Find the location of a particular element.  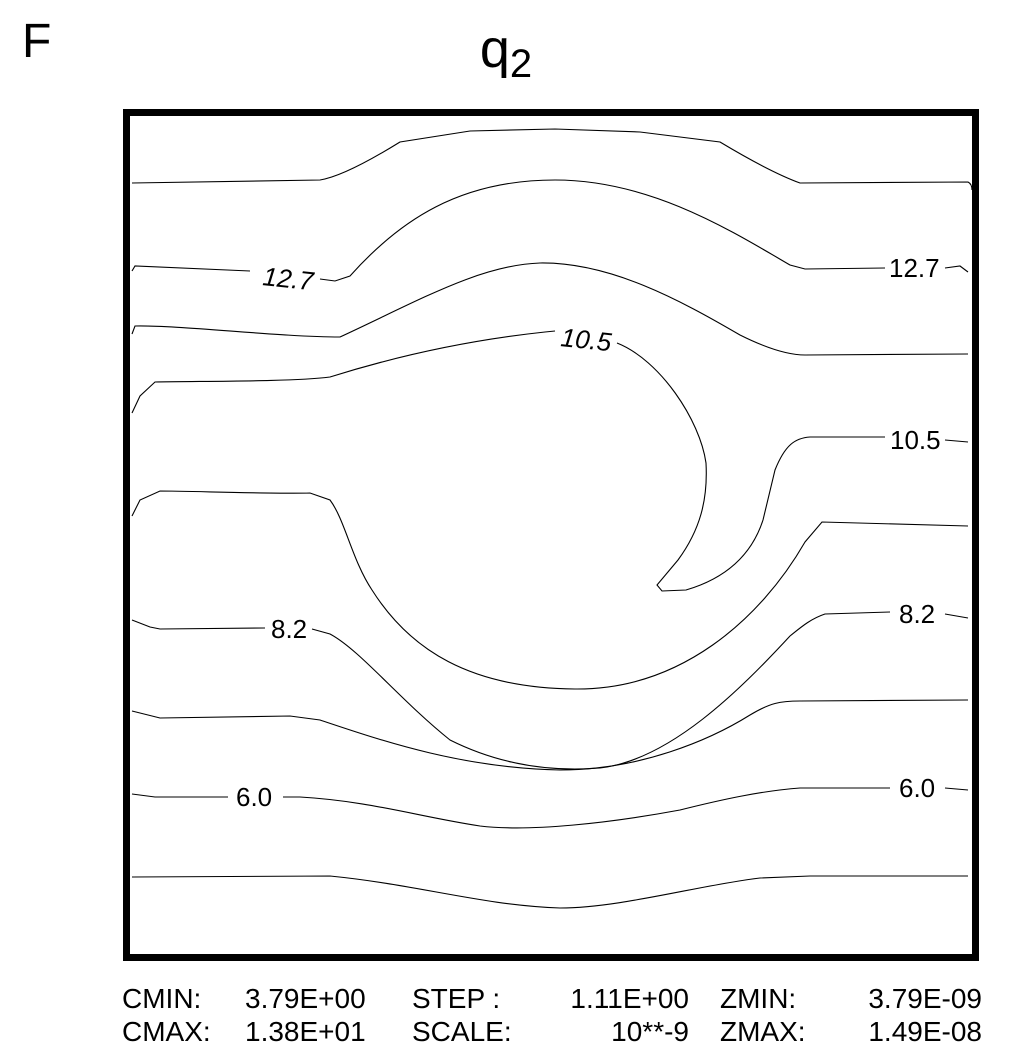

cmin-value: 3.79E+00 is located at coordinates (305, 998).